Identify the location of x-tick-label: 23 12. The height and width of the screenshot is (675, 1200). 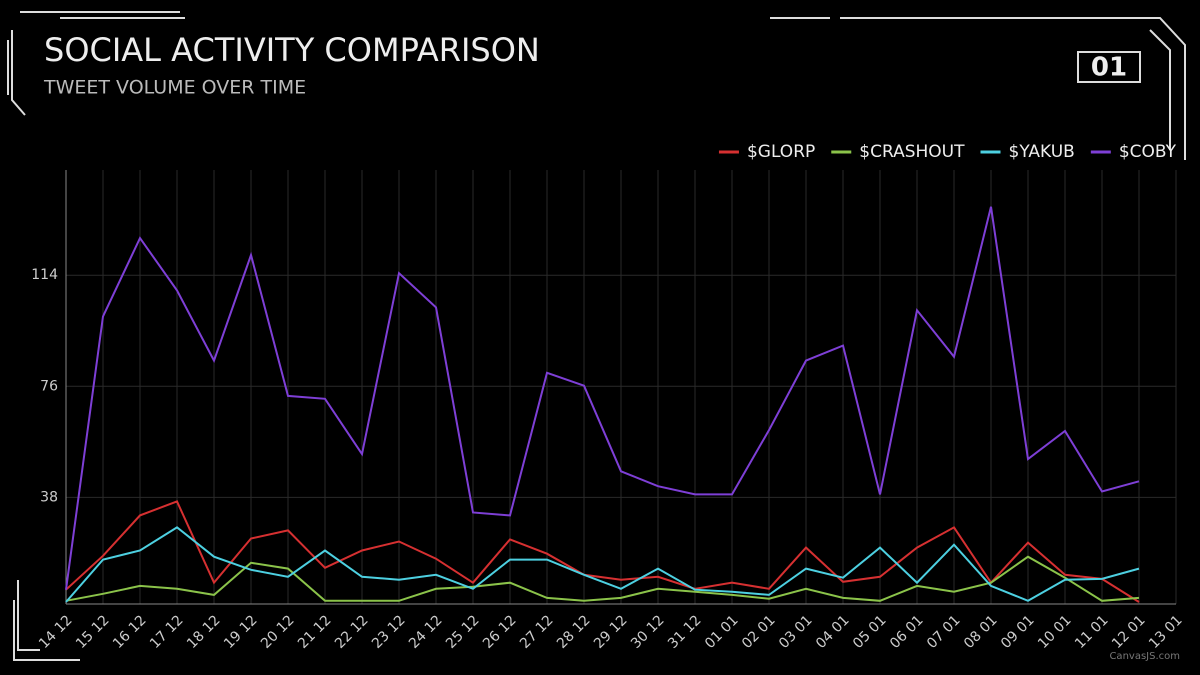
(389, 632).